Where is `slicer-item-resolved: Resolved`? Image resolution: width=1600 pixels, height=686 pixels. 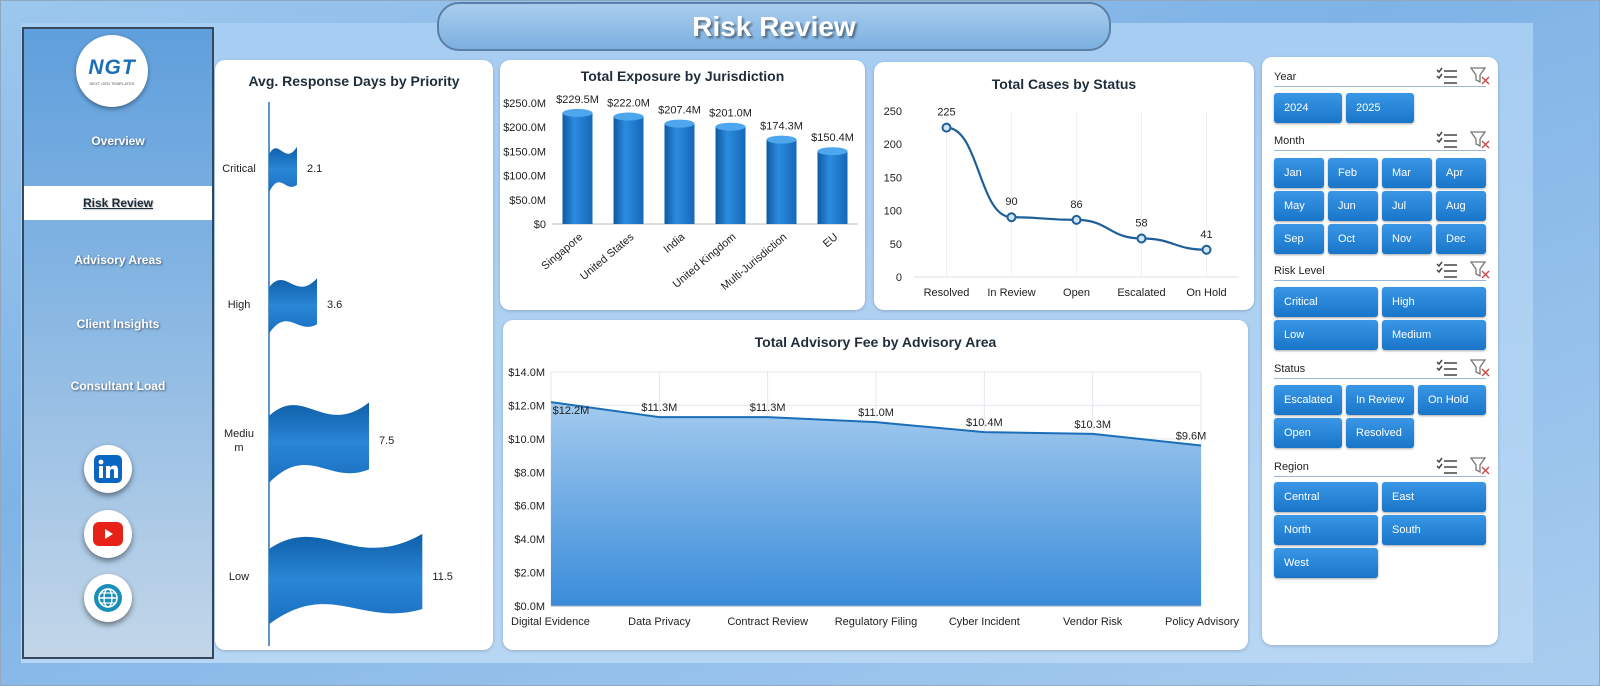 slicer-item-resolved: Resolved is located at coordinates (1380, 433).